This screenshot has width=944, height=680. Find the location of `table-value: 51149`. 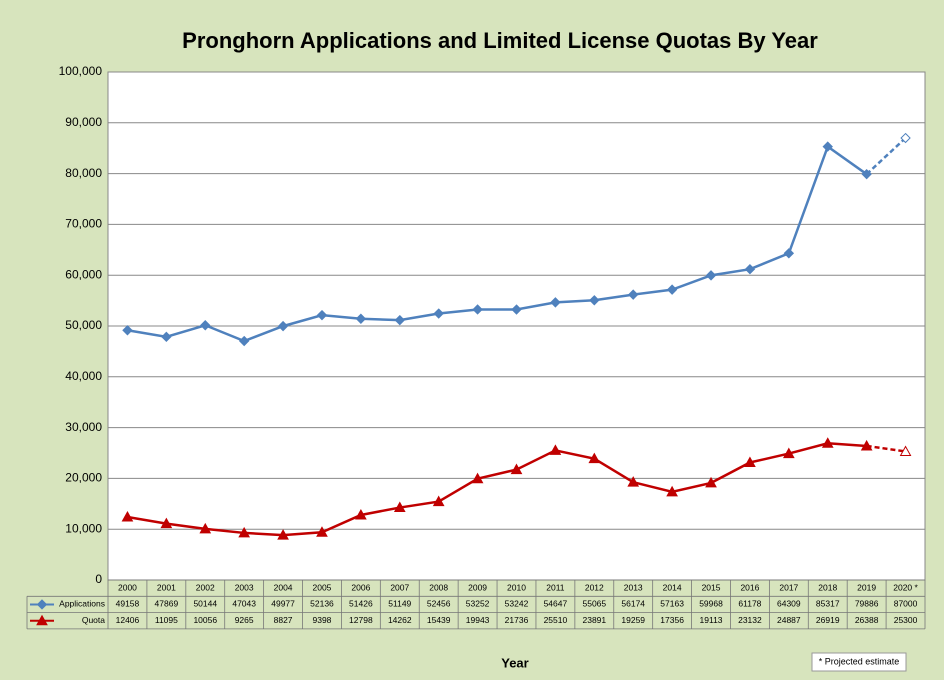

table-value: 51149 is located at coordinates (399, 604).